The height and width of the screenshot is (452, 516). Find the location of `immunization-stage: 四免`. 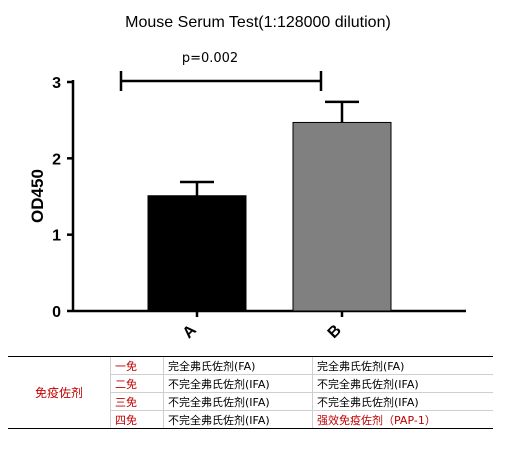

immunization-stage: 四免 is located at coordinates (137, 419).